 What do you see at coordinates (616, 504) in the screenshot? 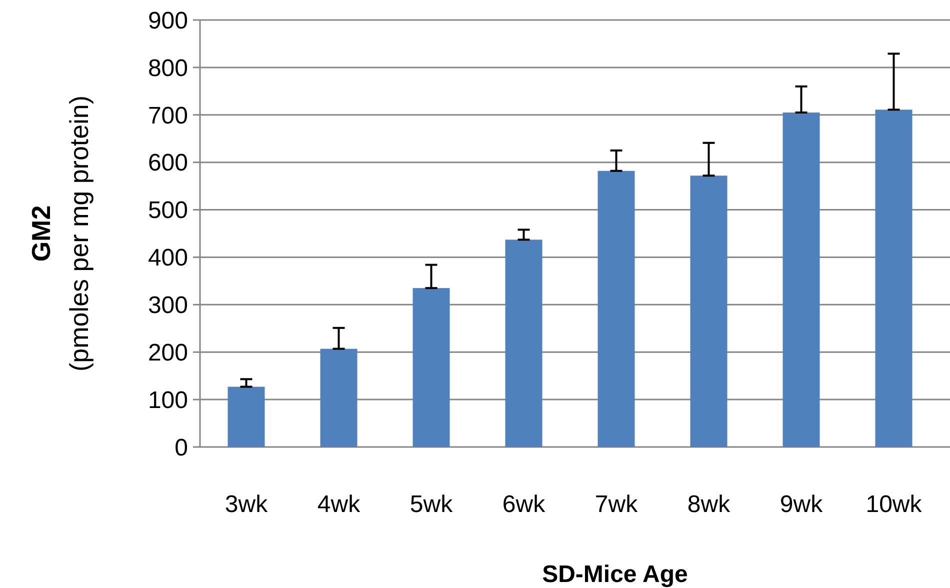
I see `x-tick-label: 7wk` at bounding box center [616, 504].